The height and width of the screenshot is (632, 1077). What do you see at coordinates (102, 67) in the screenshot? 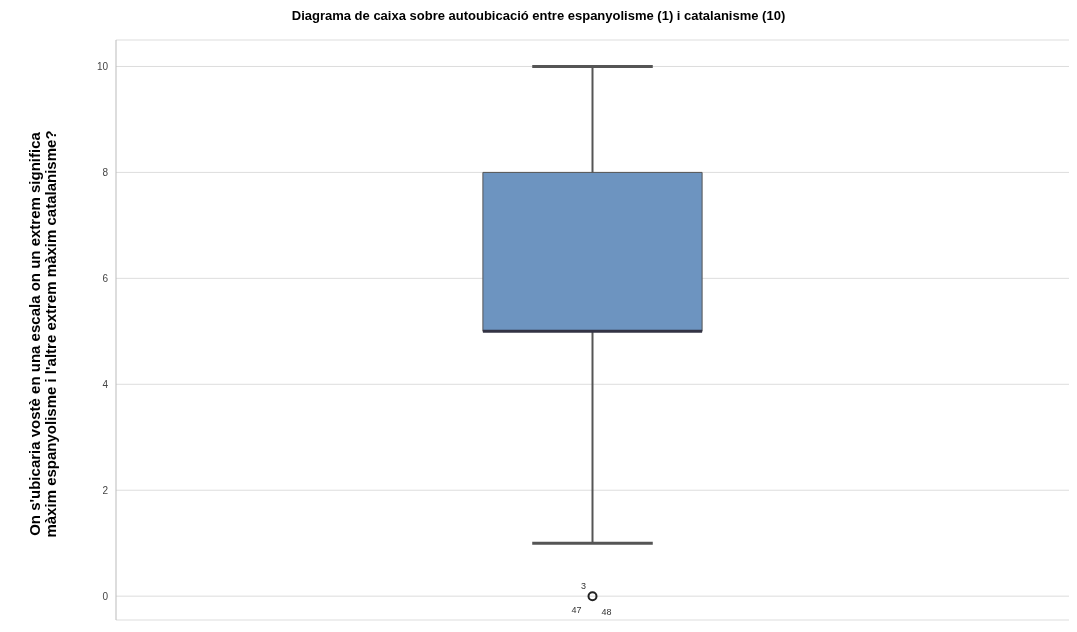
I see `y-tick-label: 10` at bounding box center [102, 67].